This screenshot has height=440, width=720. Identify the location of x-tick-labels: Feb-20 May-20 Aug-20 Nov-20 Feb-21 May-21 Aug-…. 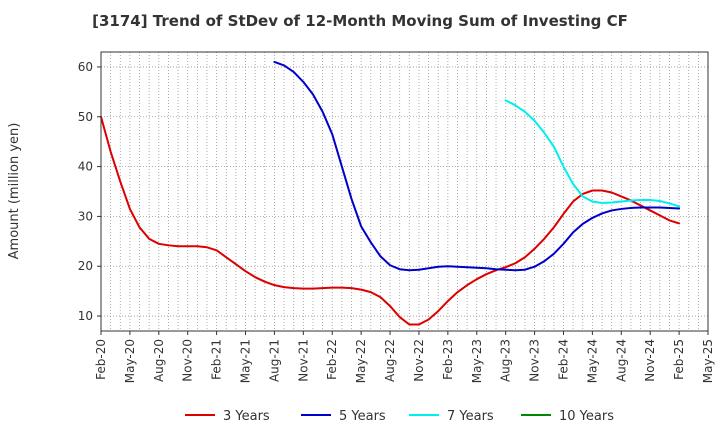
(404, 357).